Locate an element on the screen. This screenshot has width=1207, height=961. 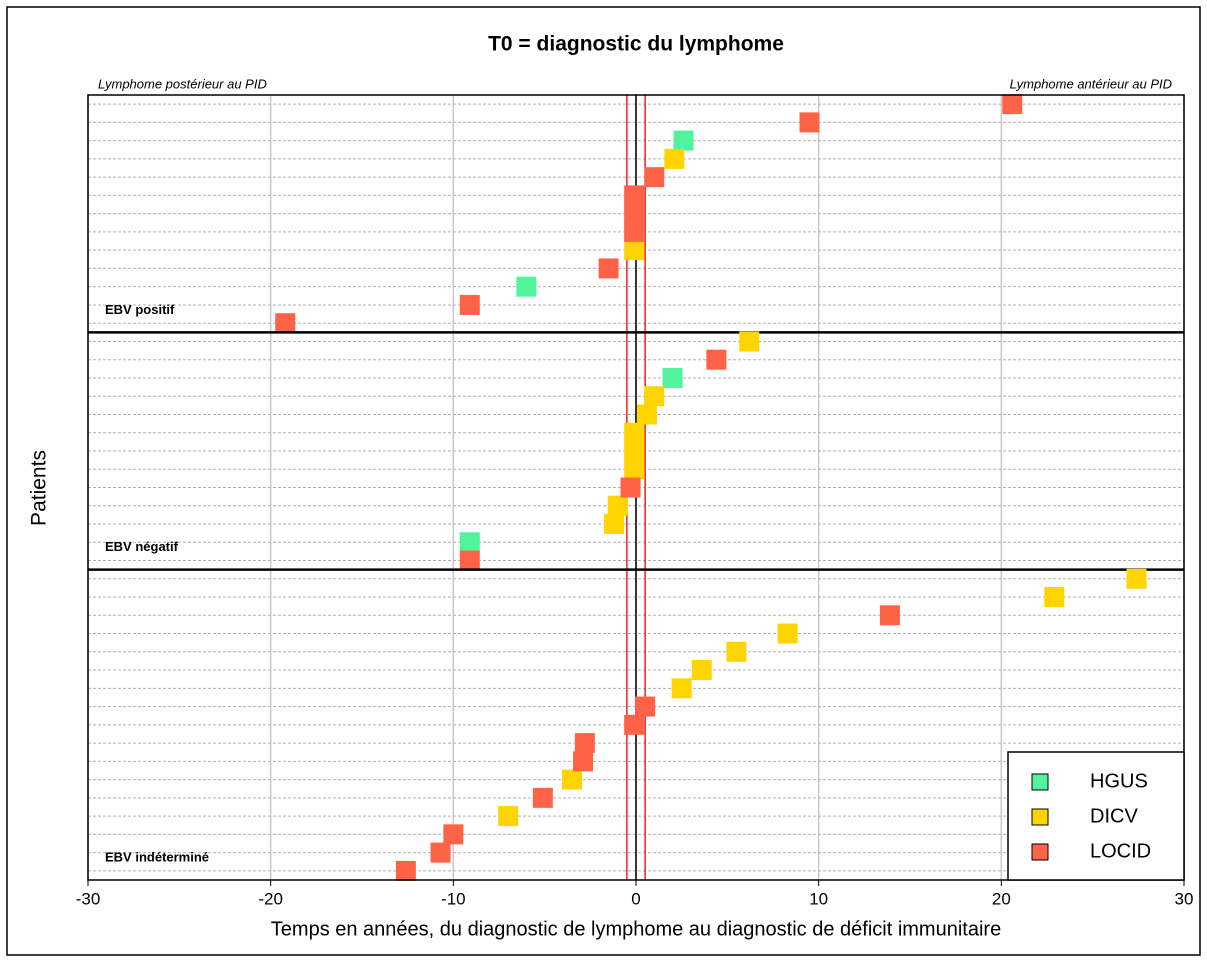
annotation: Lymphome antérieur au PID is located at coordinates (1091, 83).